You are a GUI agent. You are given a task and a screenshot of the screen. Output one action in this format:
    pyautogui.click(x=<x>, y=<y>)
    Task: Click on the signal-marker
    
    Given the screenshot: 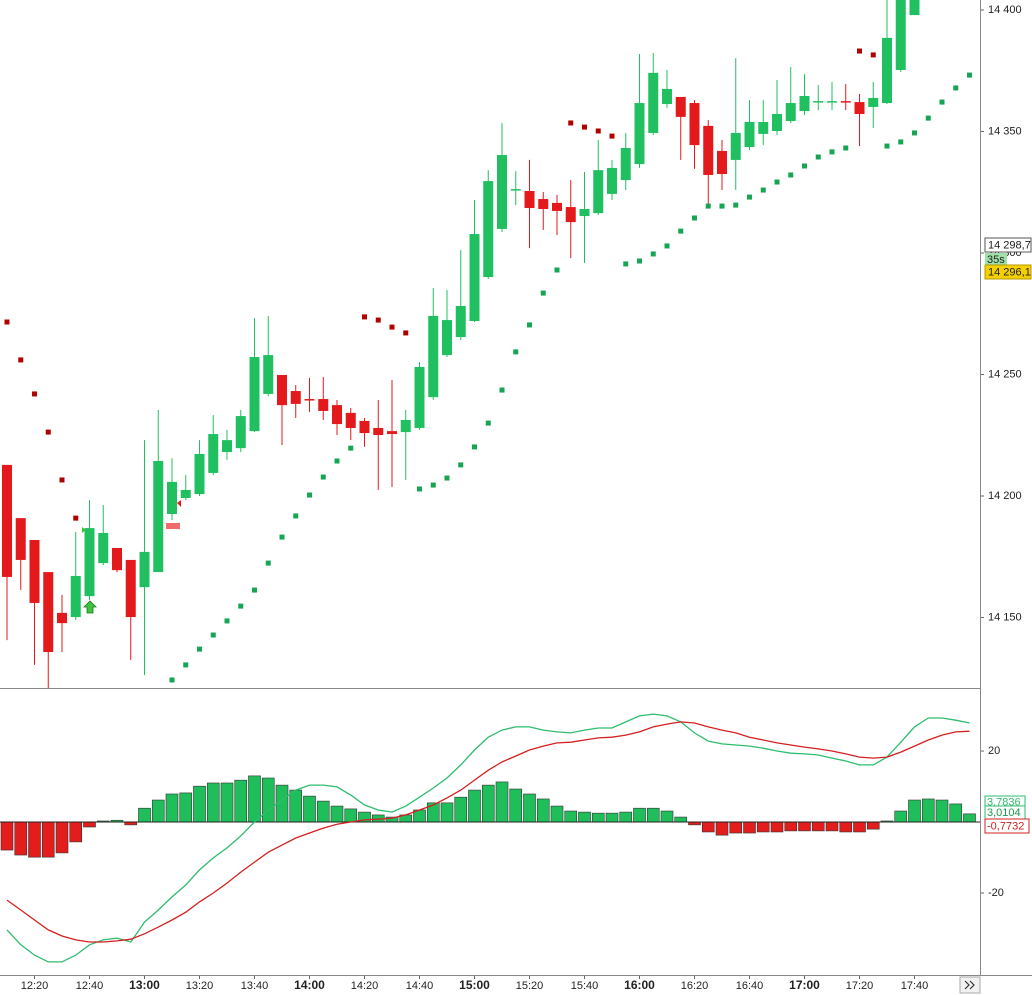 What is the action you would take?
    pyautogui.click(x=84, y=530)
    